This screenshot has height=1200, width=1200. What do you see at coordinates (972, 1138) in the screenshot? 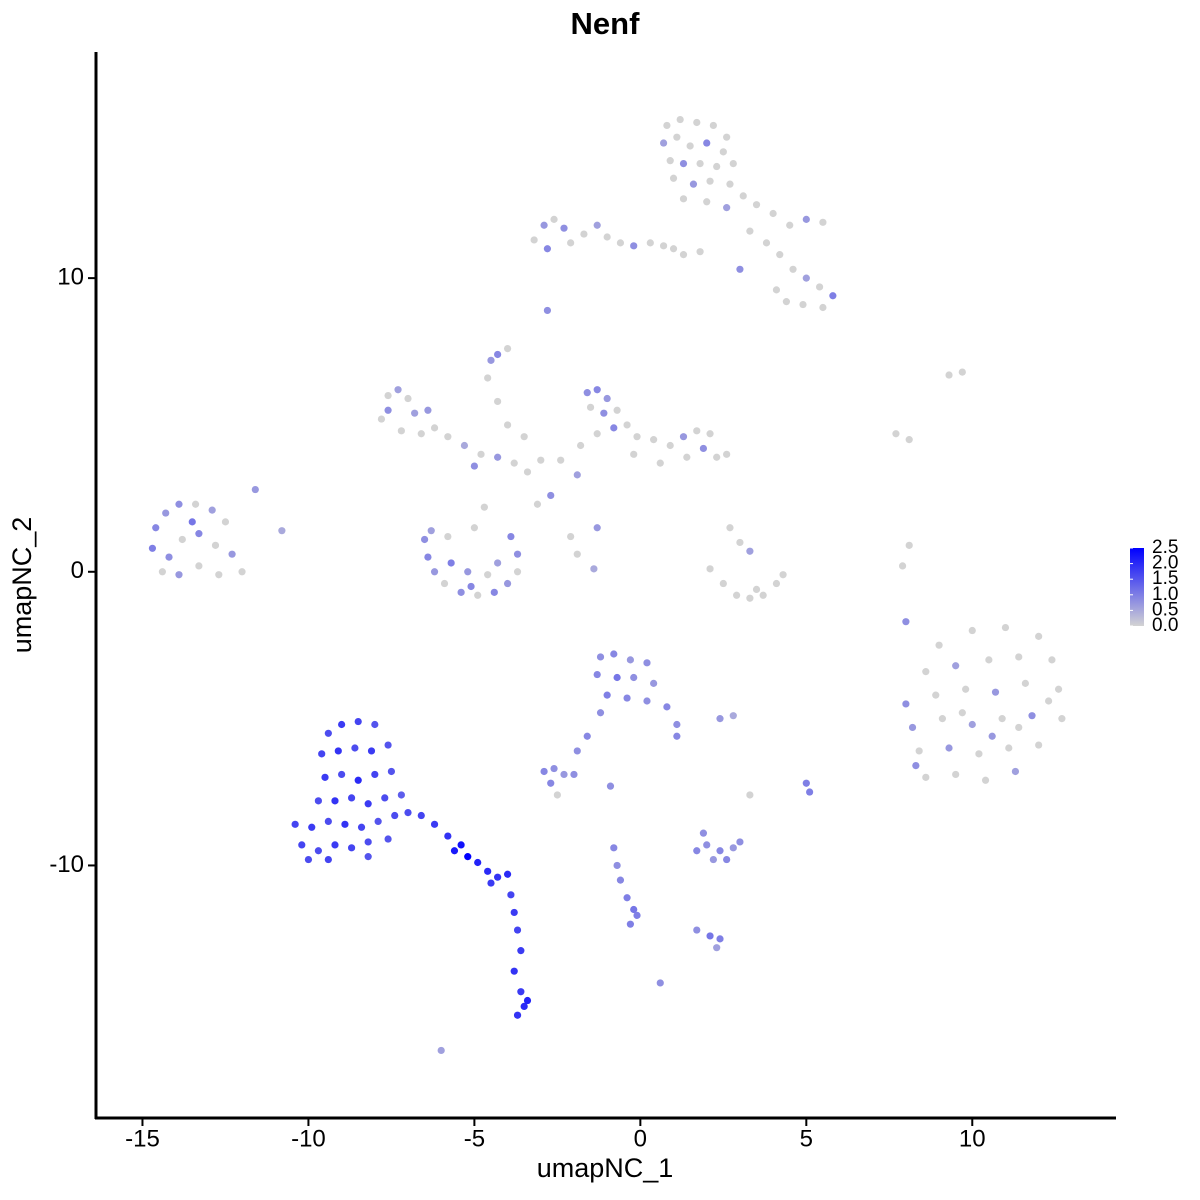
I see `x-tick-label: 10` at bounding box center [972, 1138].